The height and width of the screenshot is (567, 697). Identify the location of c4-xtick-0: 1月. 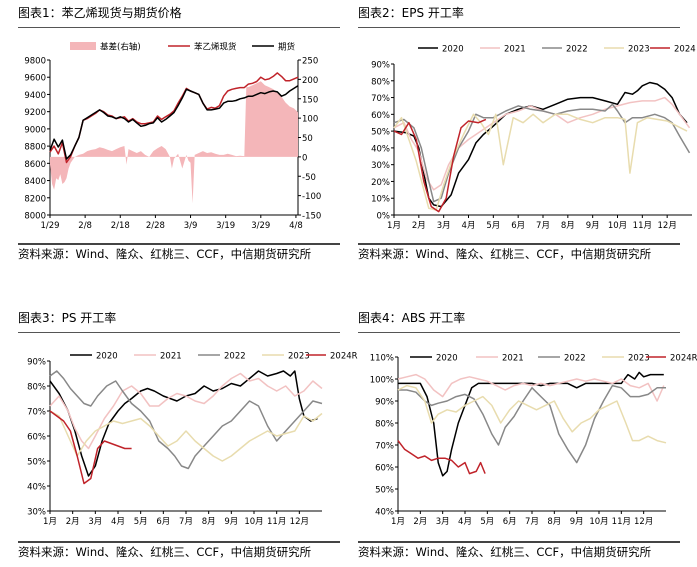
(398, 522).